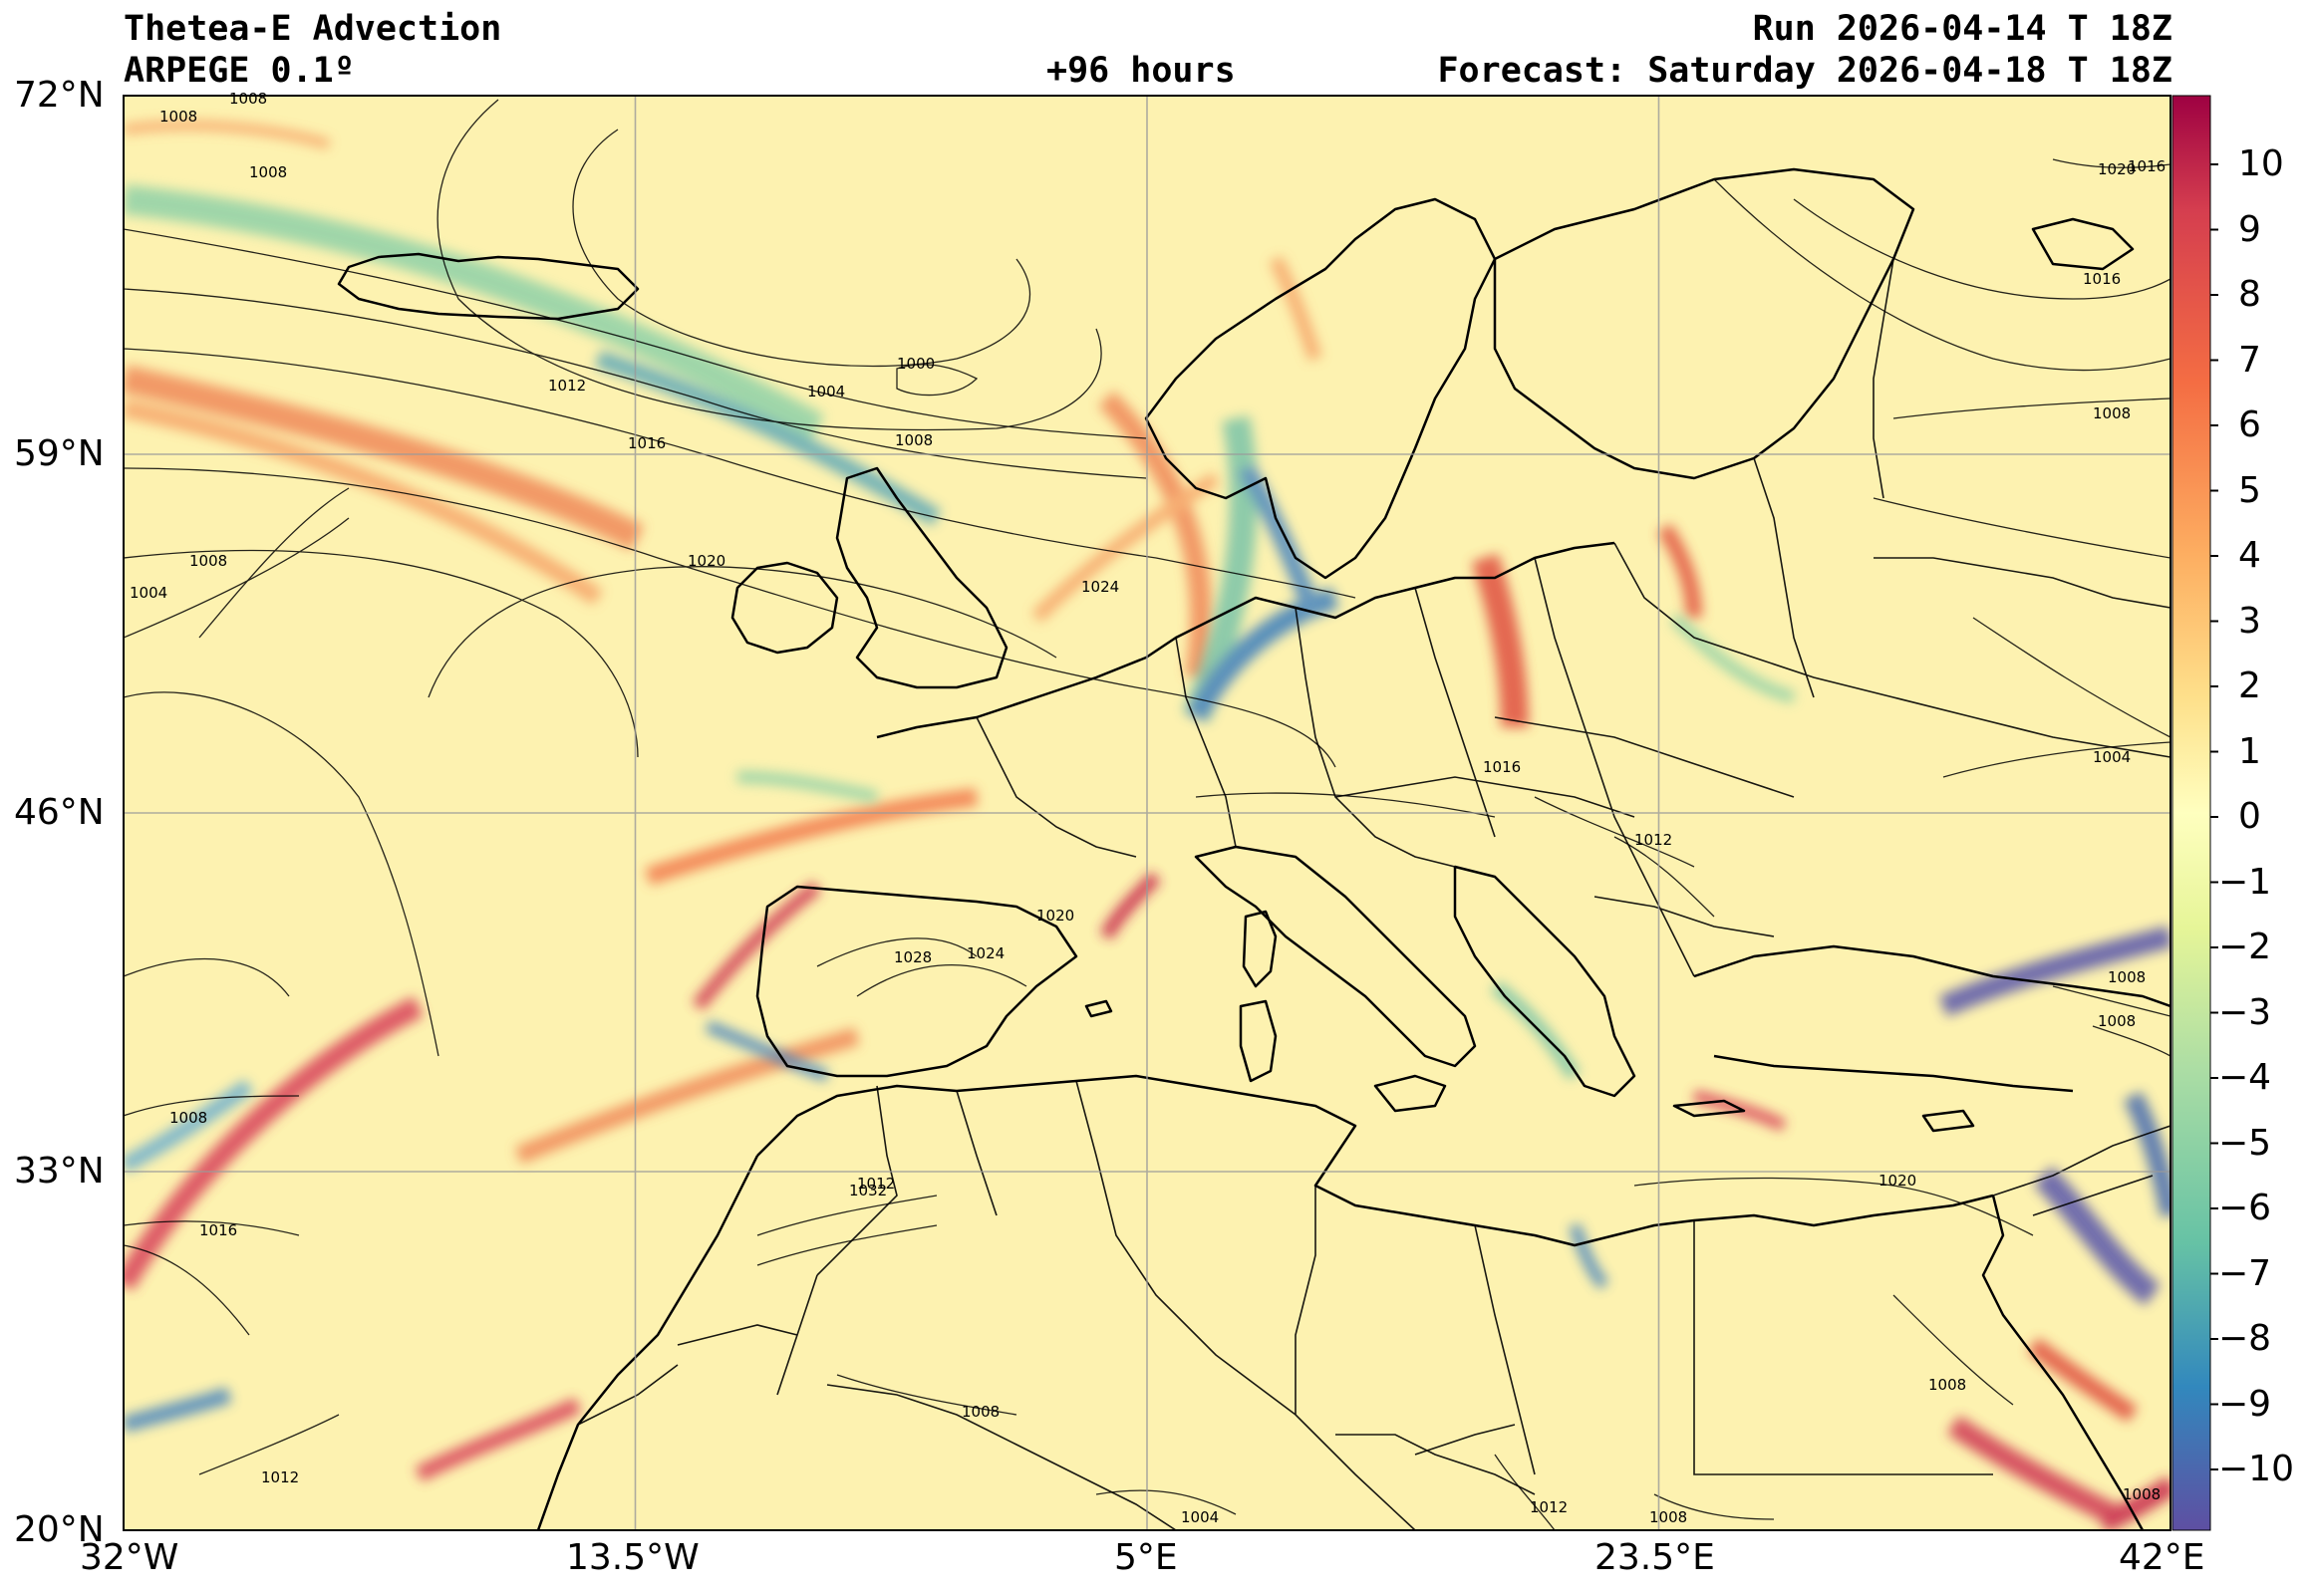 Image resolution: width=2312 pixels, height=1596 pixels. What do you see at coordinates (129, 1557) in the screenshot?
I see `lon-tick-32w: 32°W` at bounding box center [129, 1557].